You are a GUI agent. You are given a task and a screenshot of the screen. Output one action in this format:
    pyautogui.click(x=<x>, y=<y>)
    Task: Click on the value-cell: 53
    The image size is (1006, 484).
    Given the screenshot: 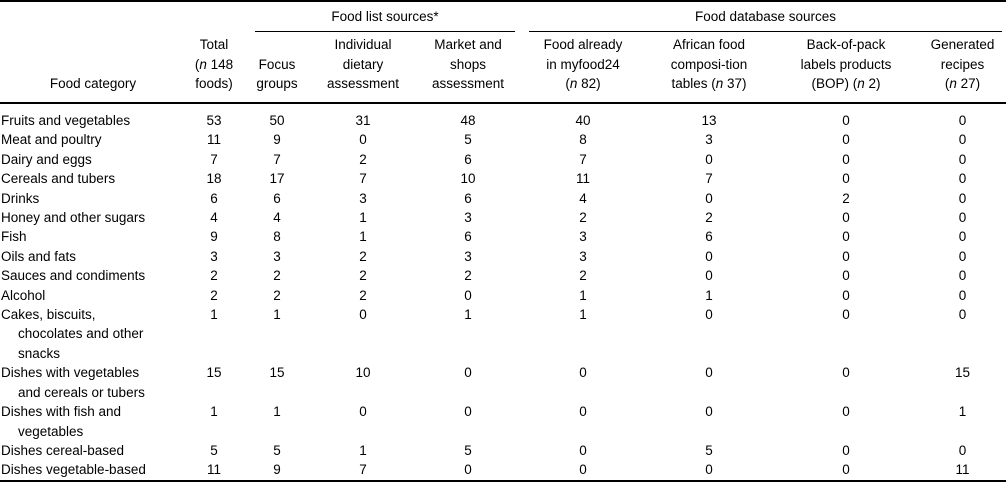 What is the action you would take?
    pyautogui.click(x=214, y=120)
    